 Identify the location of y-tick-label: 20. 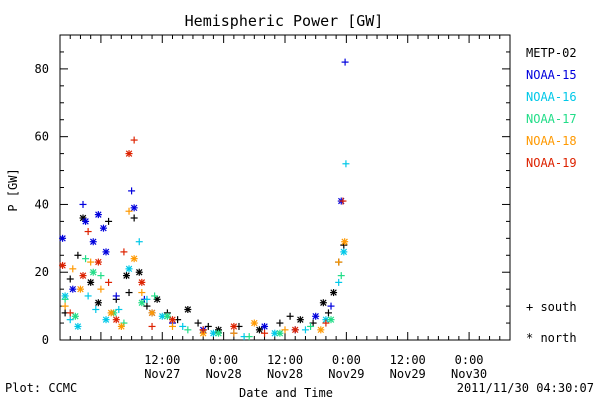
(42, 272).